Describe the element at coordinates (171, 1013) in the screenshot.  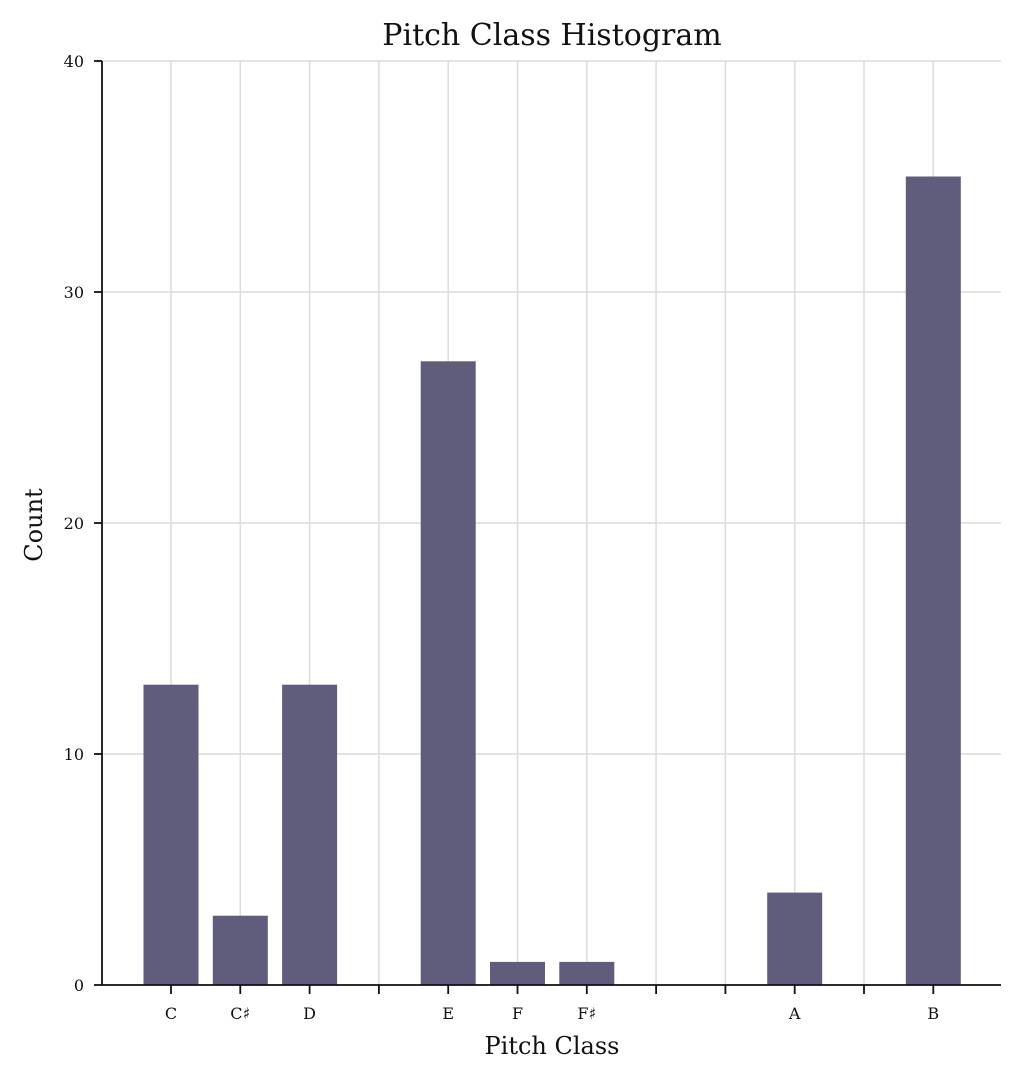
I see `x-tick-label: C` at that location.